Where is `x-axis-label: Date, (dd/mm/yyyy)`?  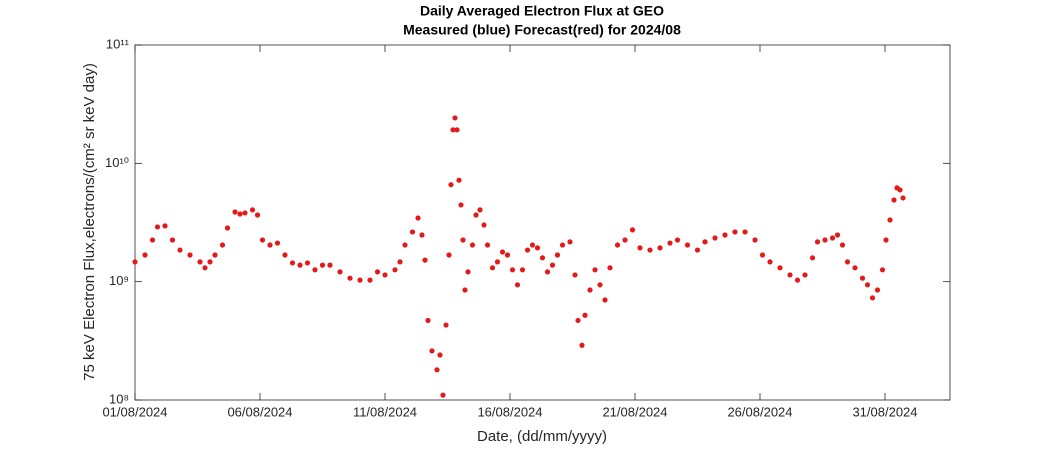 x-axis-label: Date, (dd/mm/yyyy) is located at coordinates (542, 436).